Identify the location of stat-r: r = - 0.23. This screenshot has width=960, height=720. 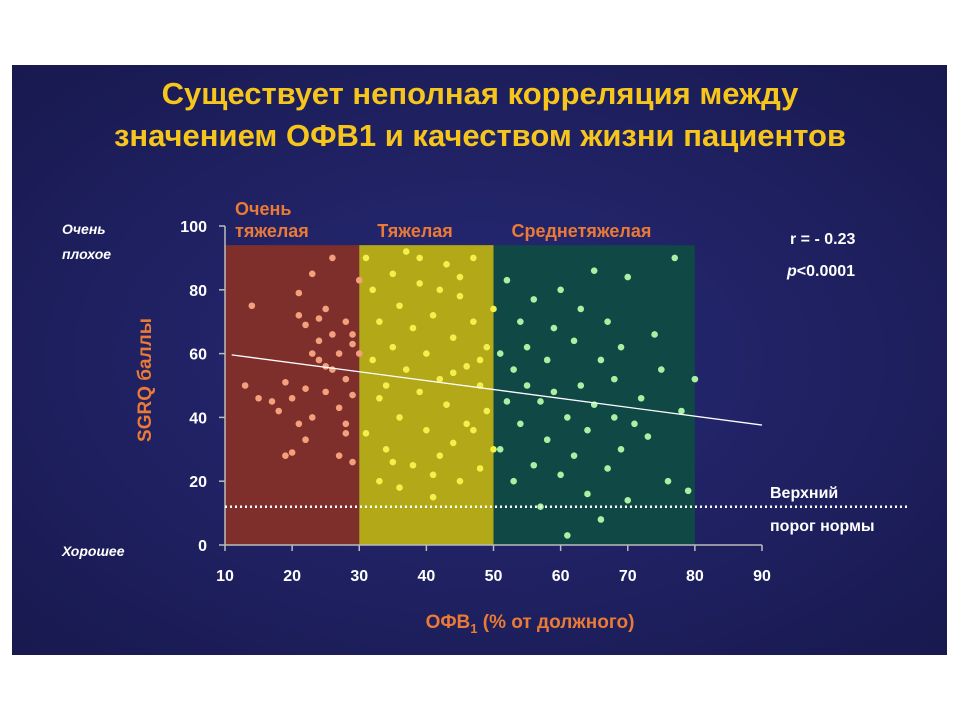
(822, 239).